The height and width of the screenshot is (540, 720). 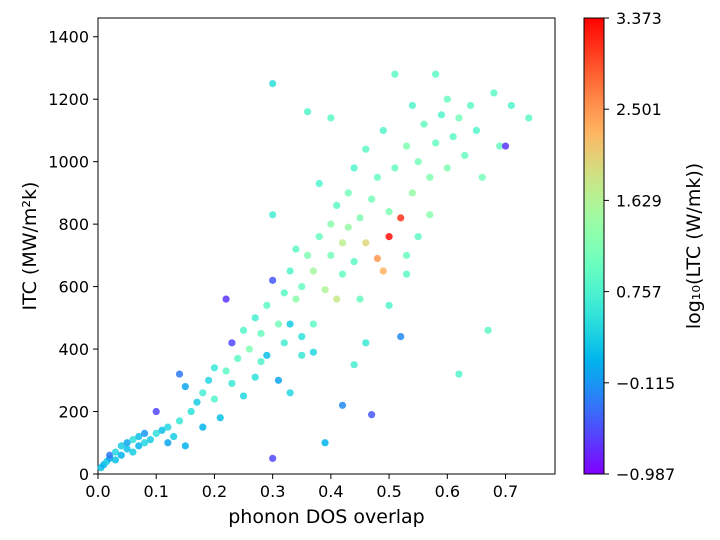 I want to click on colorbar-title: log₁₀(LTC (W/mk)), so click(x=694, y=246).